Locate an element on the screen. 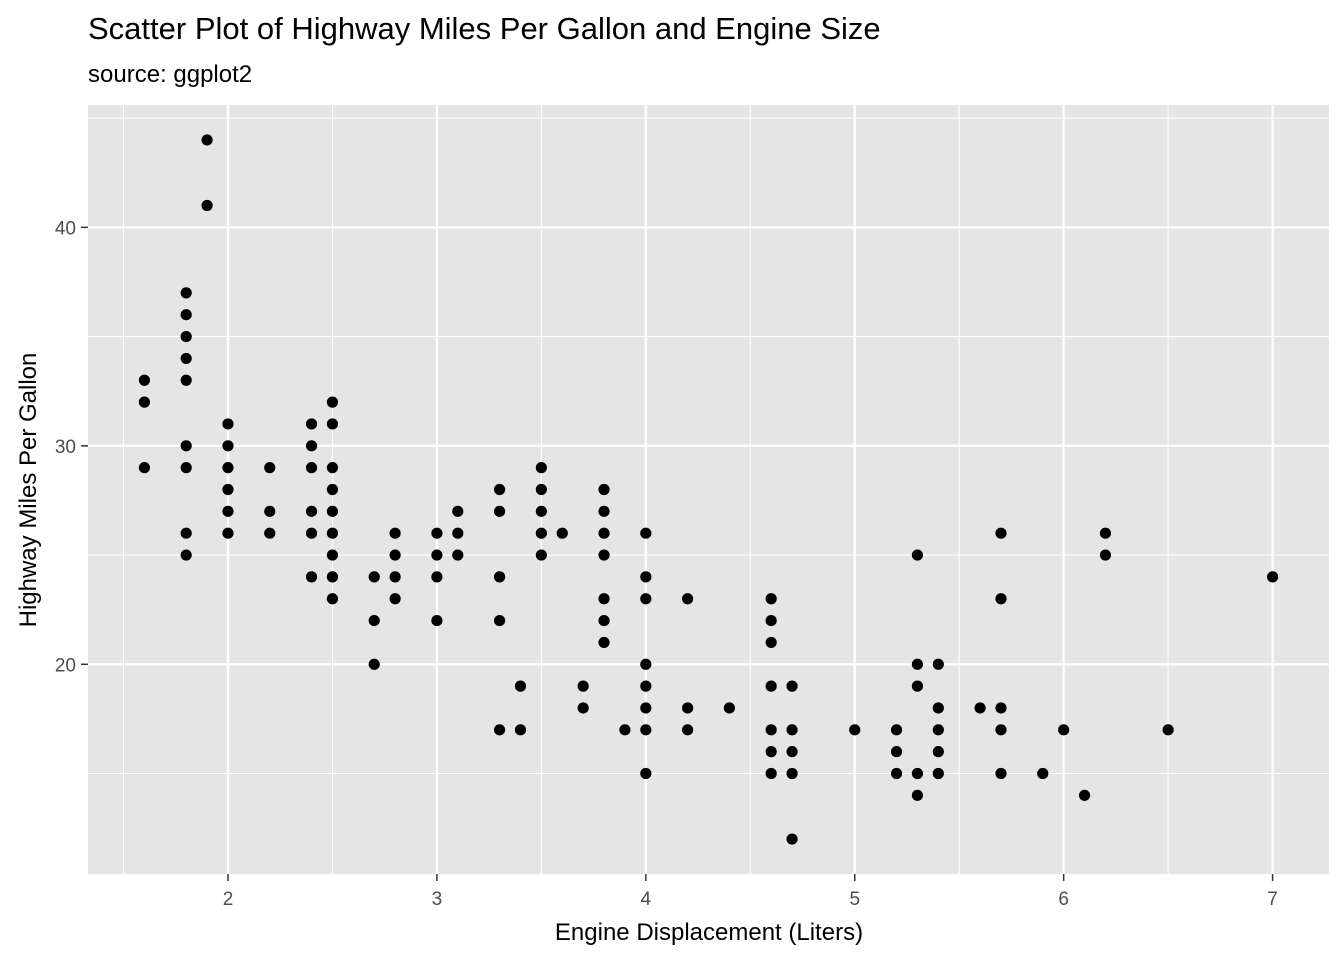  x-tick-label: 5 is located at coordinates (854, 899).